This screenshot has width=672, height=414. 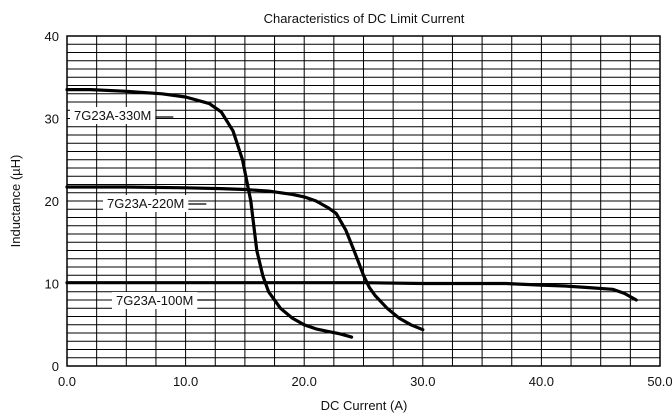 I want to click on x-tick-label: 40.0, so click(x=541, y=381).